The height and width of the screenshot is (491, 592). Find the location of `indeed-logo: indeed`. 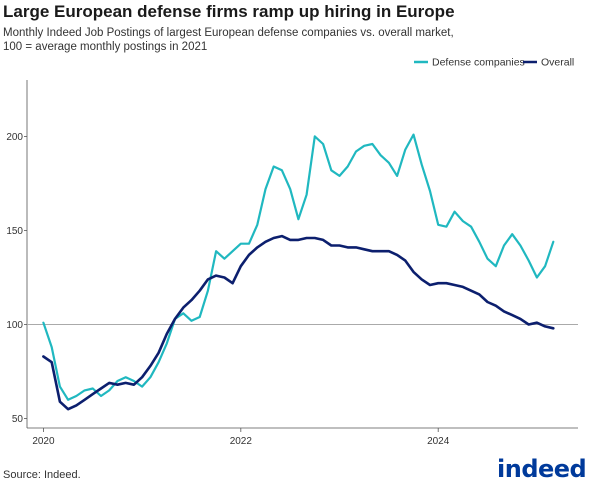

indeed-logo: indeed is located at coordinates (542, 469).